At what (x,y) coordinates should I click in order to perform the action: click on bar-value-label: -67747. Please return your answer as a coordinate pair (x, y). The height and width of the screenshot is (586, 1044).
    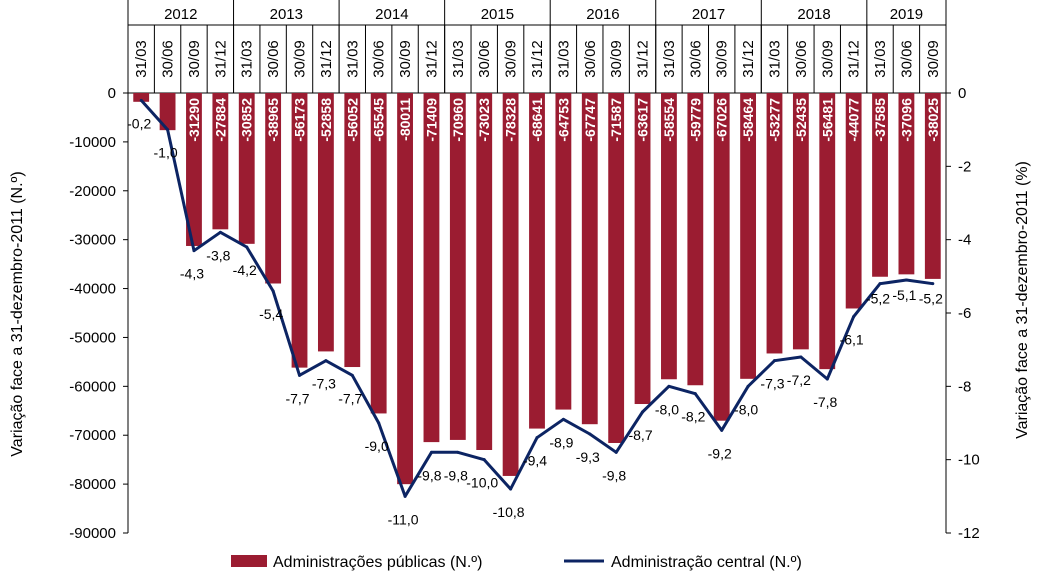
    Looking at the image, I should click on (590, 120).